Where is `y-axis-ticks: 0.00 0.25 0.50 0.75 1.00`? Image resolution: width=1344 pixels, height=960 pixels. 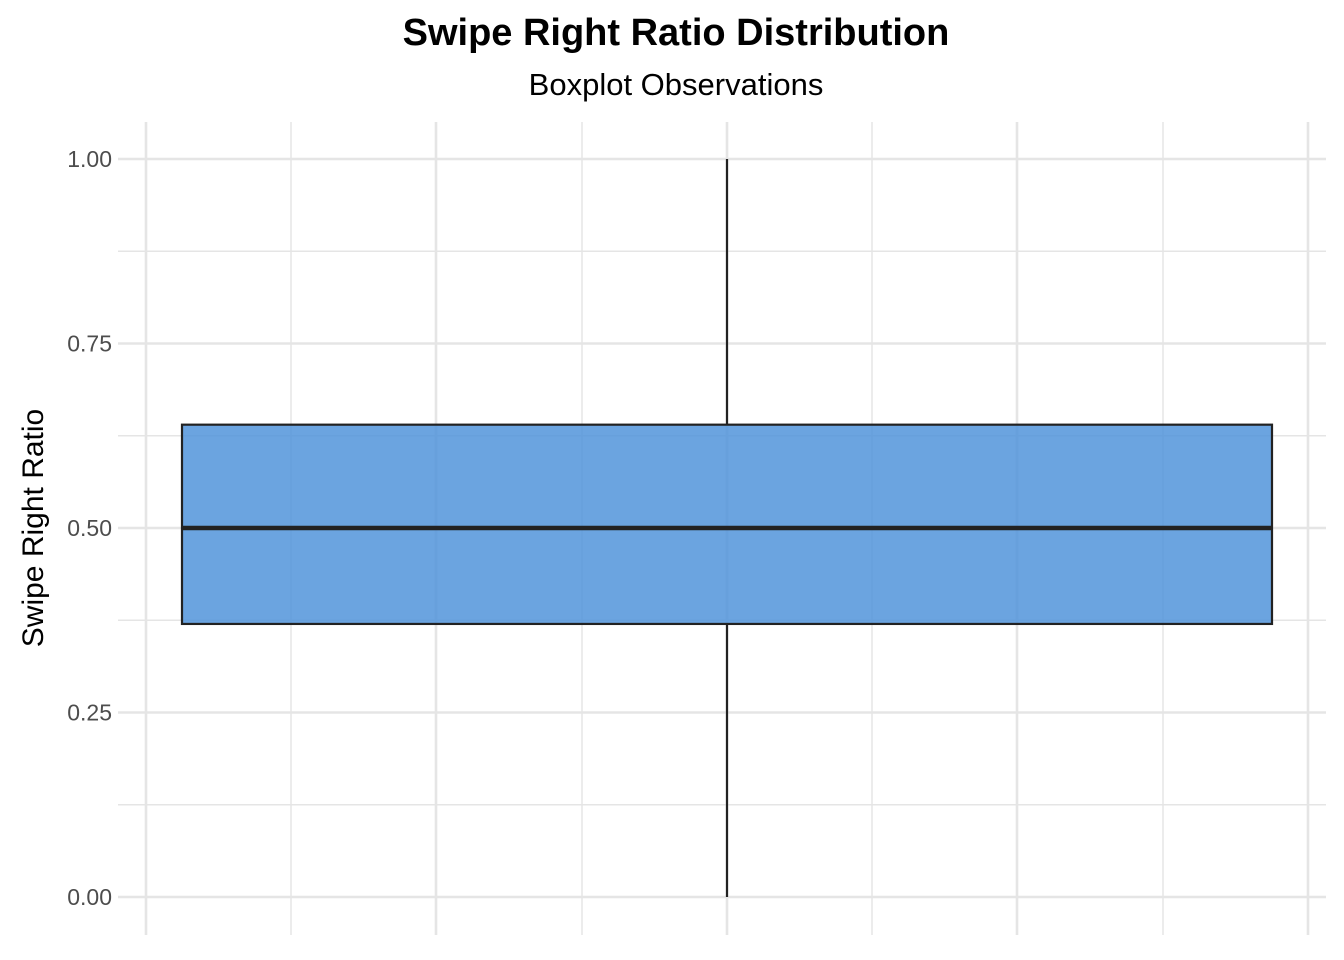
y-axis-ticks: 0.00 0.25 0.50 0.75 1.00 is located at coordinates (89, 528).